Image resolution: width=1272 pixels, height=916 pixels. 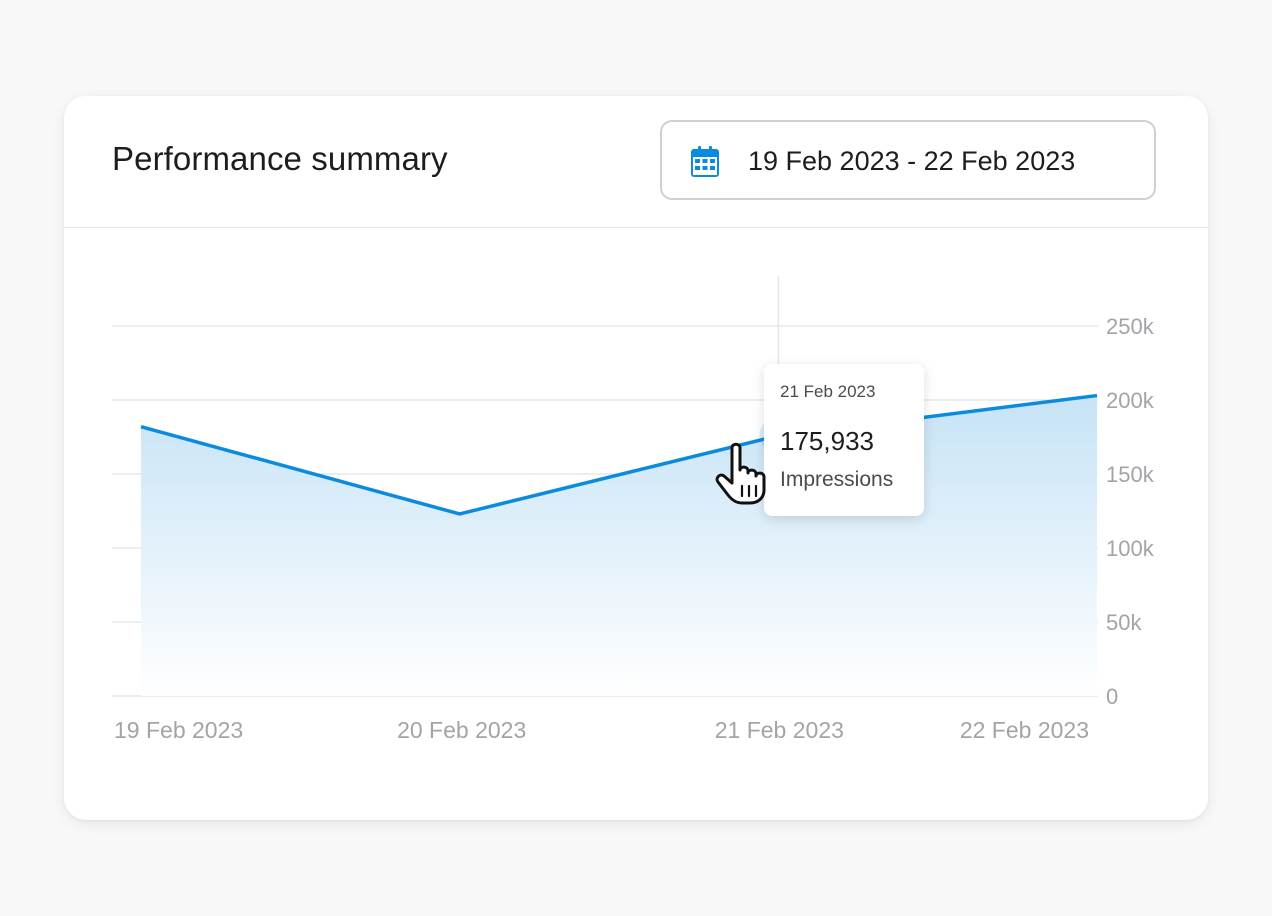 I want to click on y-tick-label: 200k, so click(x=1130, y=400).